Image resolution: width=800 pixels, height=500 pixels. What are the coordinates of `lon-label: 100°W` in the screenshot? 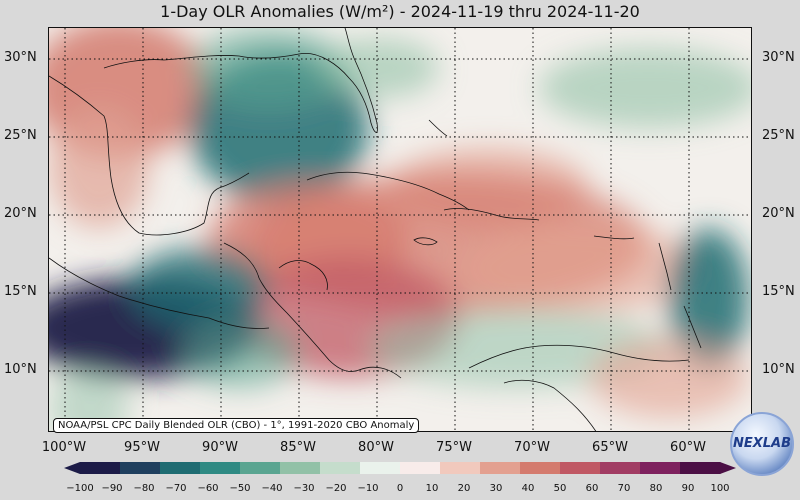 It's located at (64, 447).